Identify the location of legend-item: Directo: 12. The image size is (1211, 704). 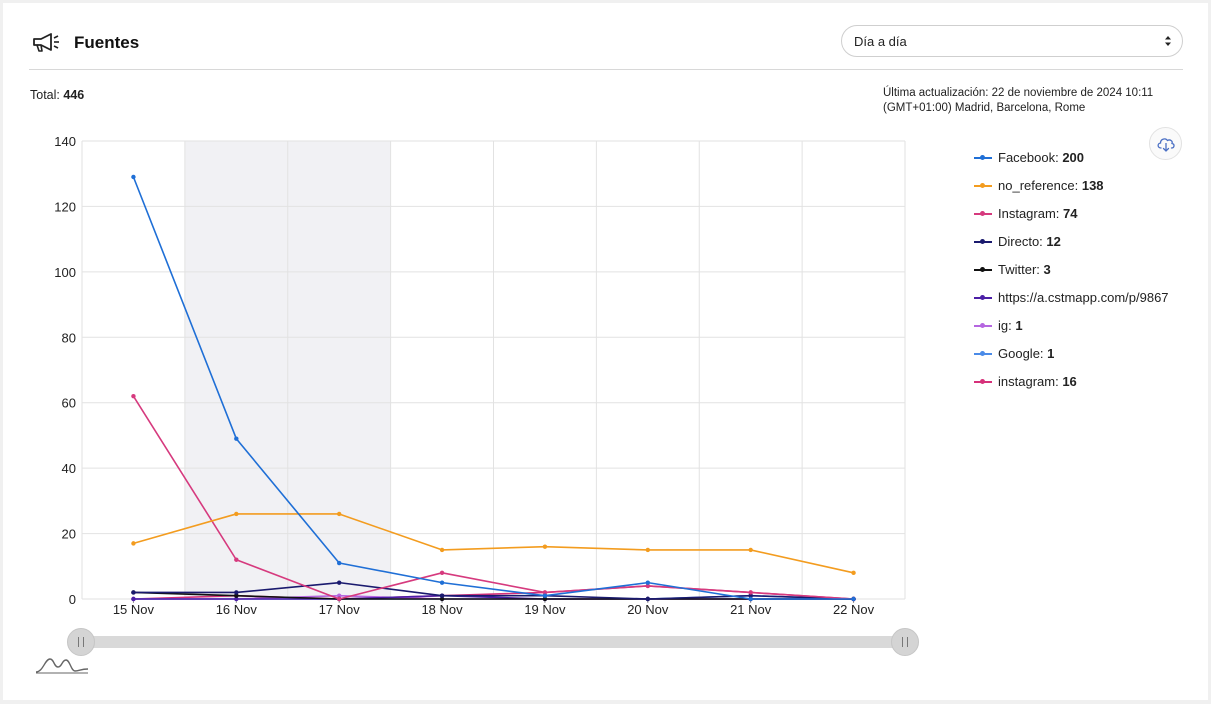
(1086, 245).